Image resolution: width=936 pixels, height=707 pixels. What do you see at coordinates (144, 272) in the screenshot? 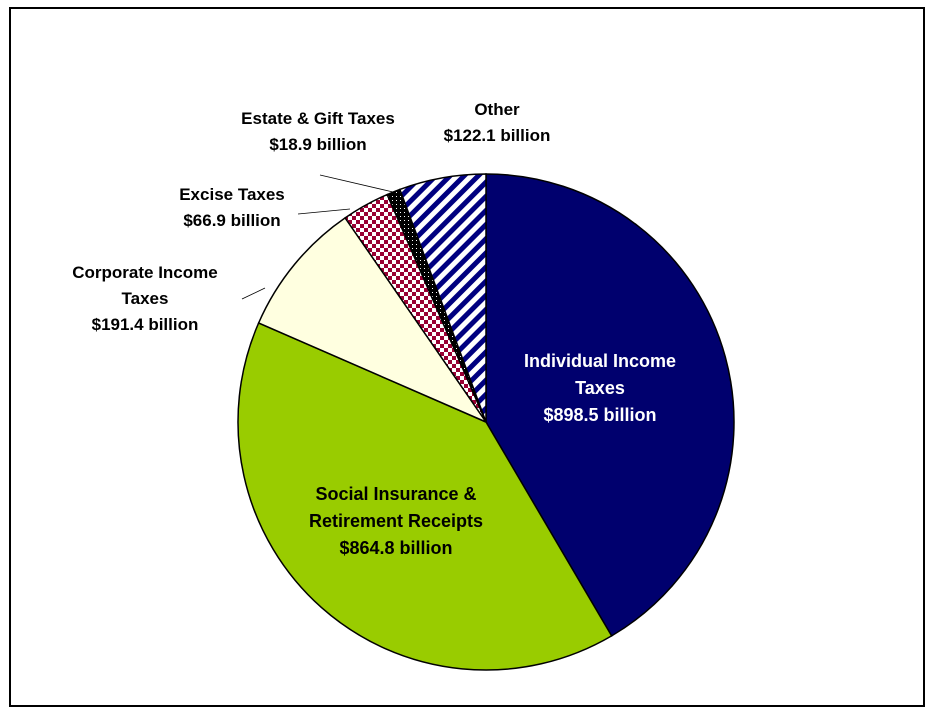
I see `label-line: Corporate Income` at bounding box center [144, 272].